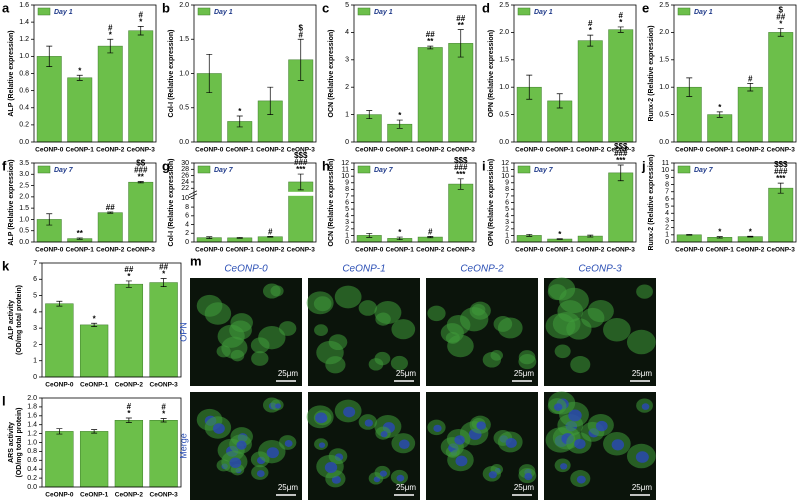  I want to click on y-tick-label: 1.4, so click(32, 425).